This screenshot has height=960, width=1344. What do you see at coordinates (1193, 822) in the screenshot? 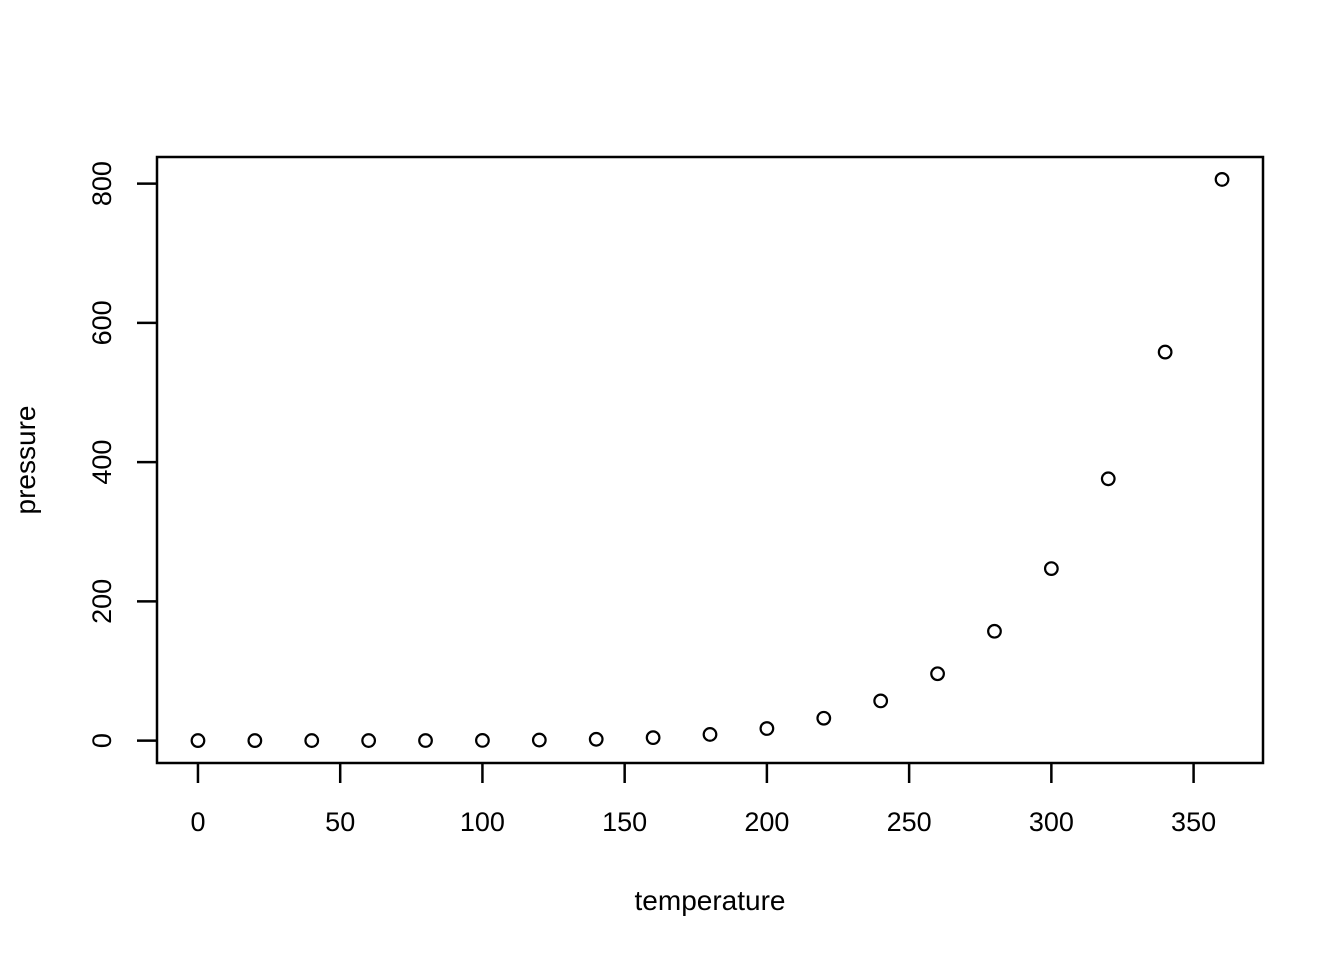
I see `x-axis-tick-label: 350` at bounding box center [1193, 822].